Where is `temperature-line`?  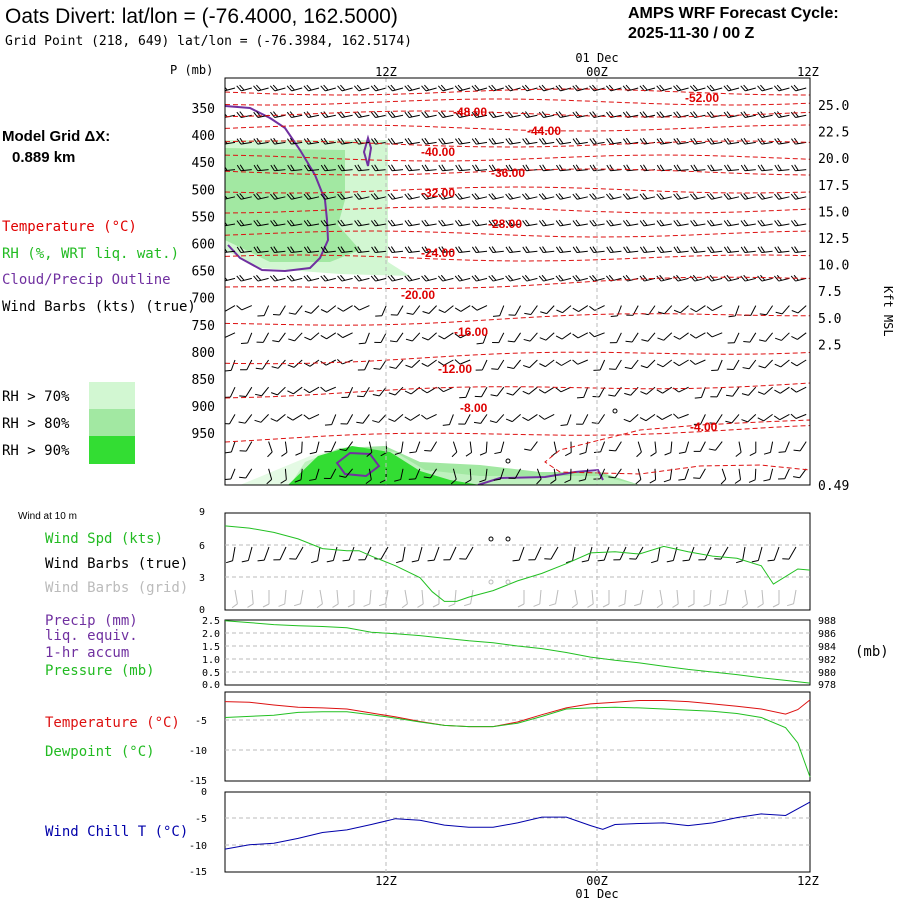 temperature-line is located at coordinates (517, 713).